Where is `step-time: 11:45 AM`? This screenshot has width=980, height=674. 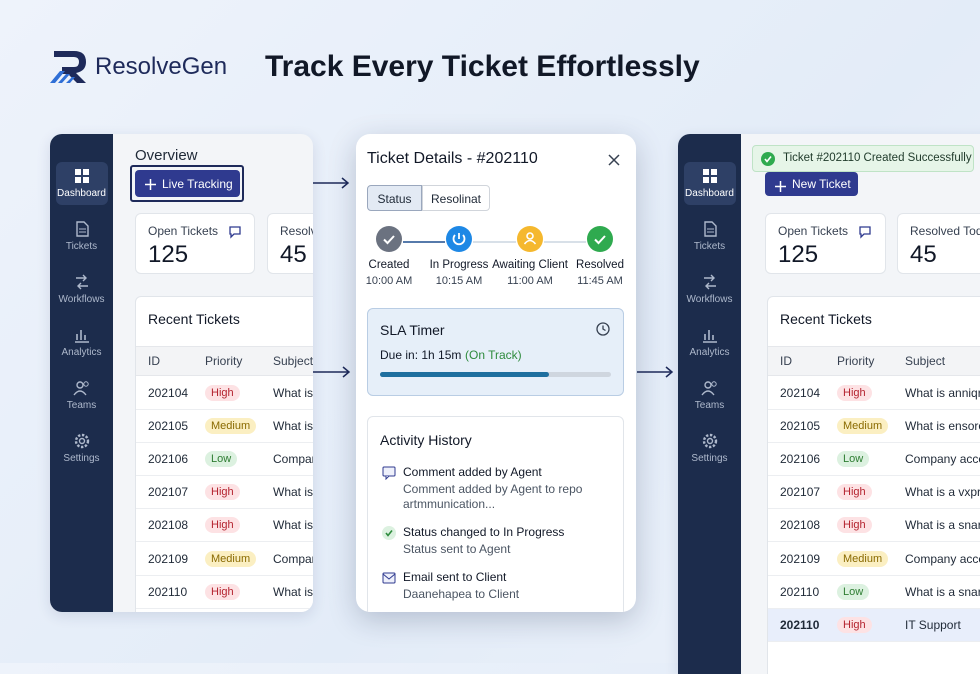
step-time: 11:45 AM is located at coordinates (600, 281).